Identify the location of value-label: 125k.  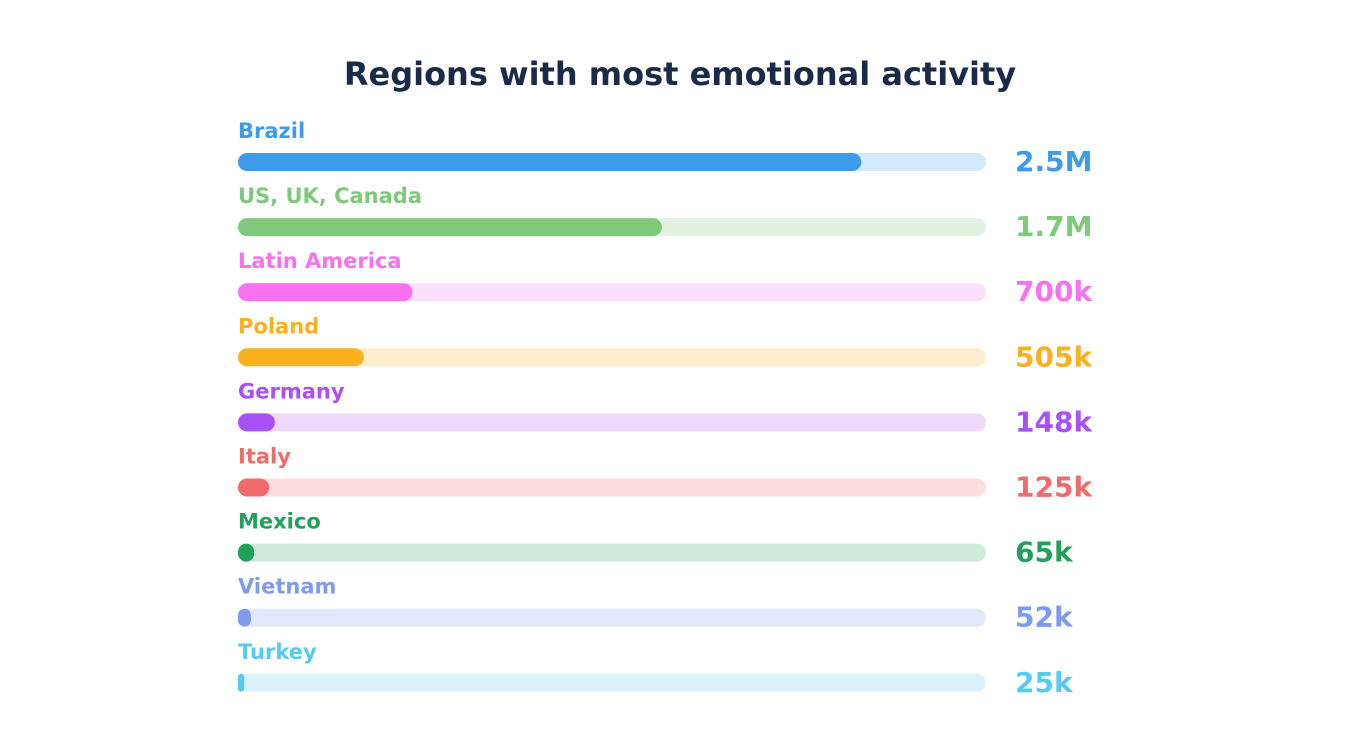
(1054, 487).